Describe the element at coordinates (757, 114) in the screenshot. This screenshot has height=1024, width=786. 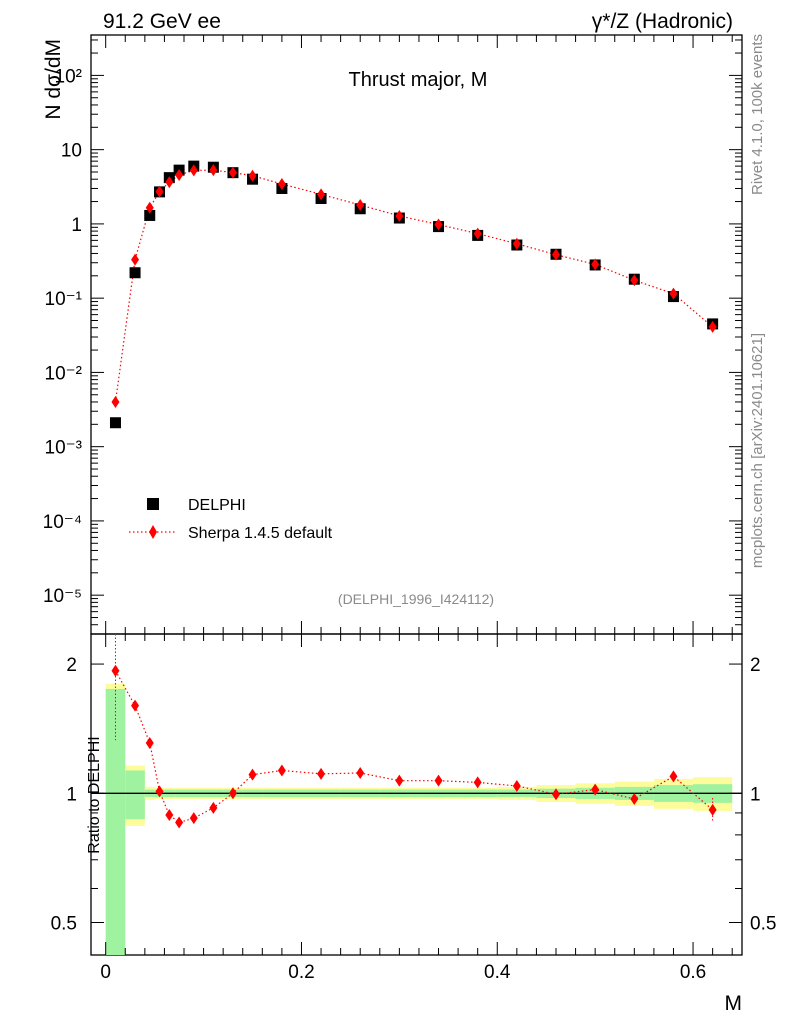
I see `rivet-label: Rivet 4.1.0, 100k events` at that location.